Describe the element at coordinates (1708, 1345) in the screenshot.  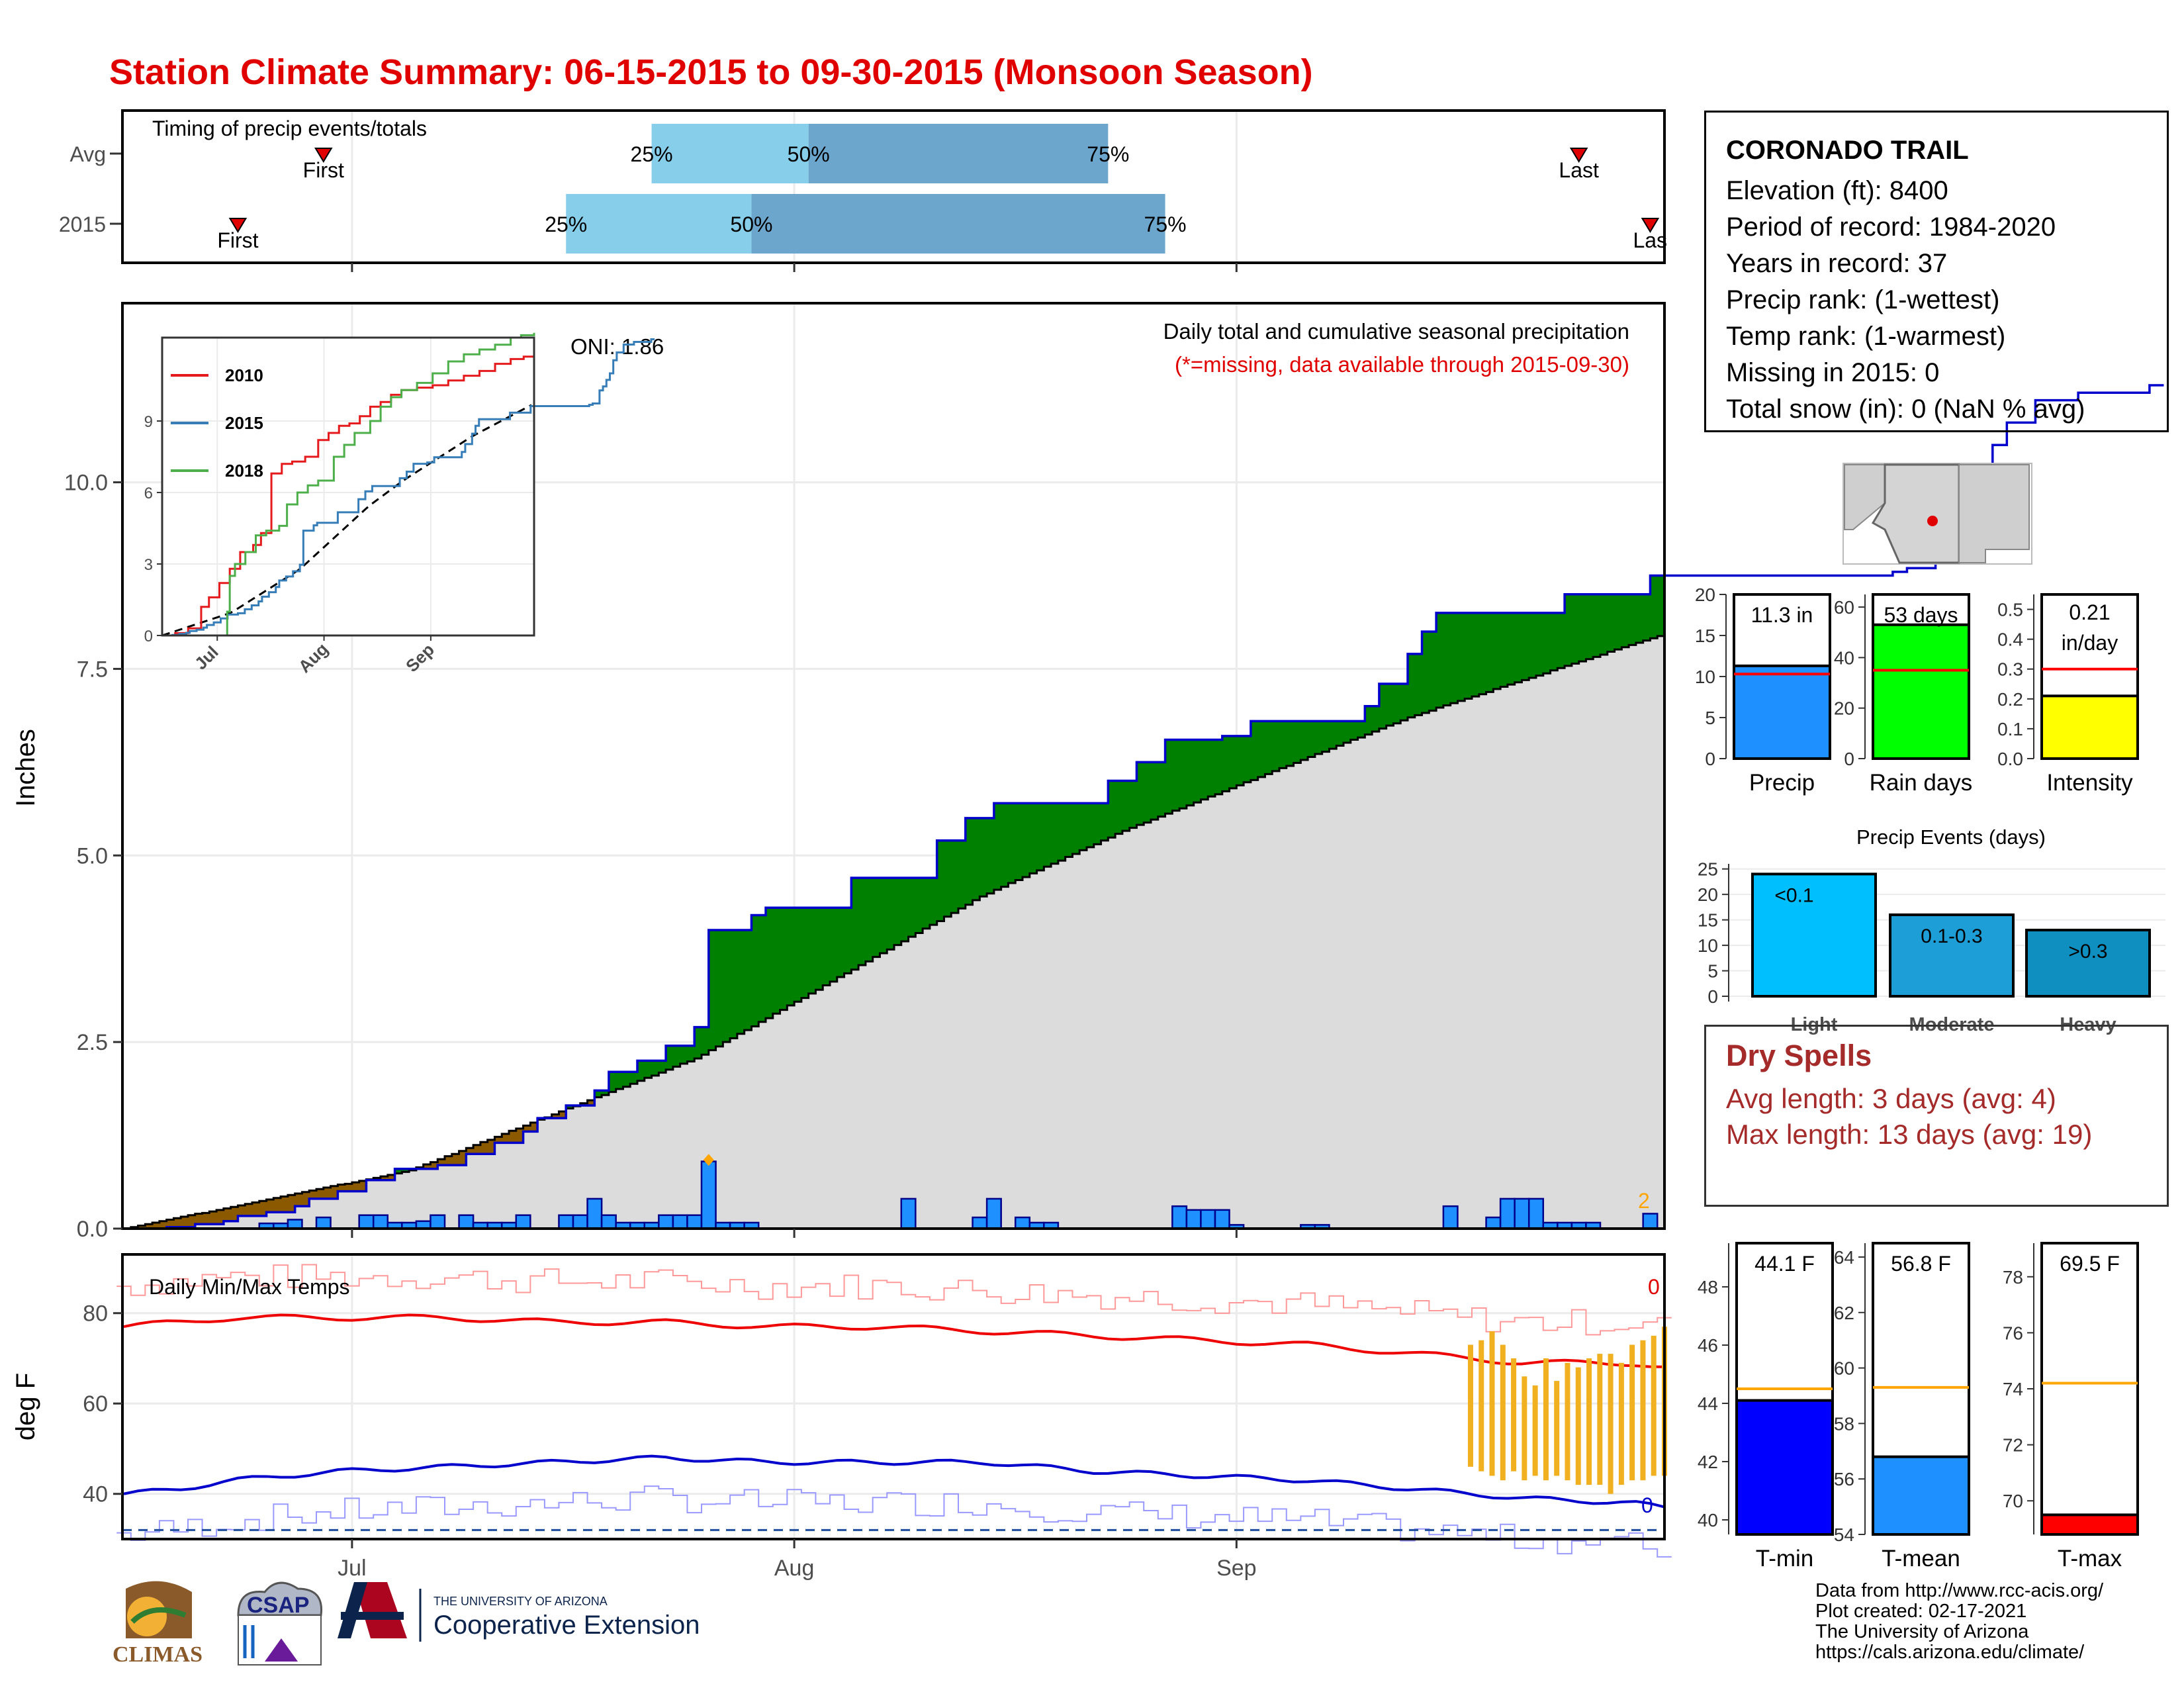
I see `temp-min-bar-y-tick-label: 46` at that location.